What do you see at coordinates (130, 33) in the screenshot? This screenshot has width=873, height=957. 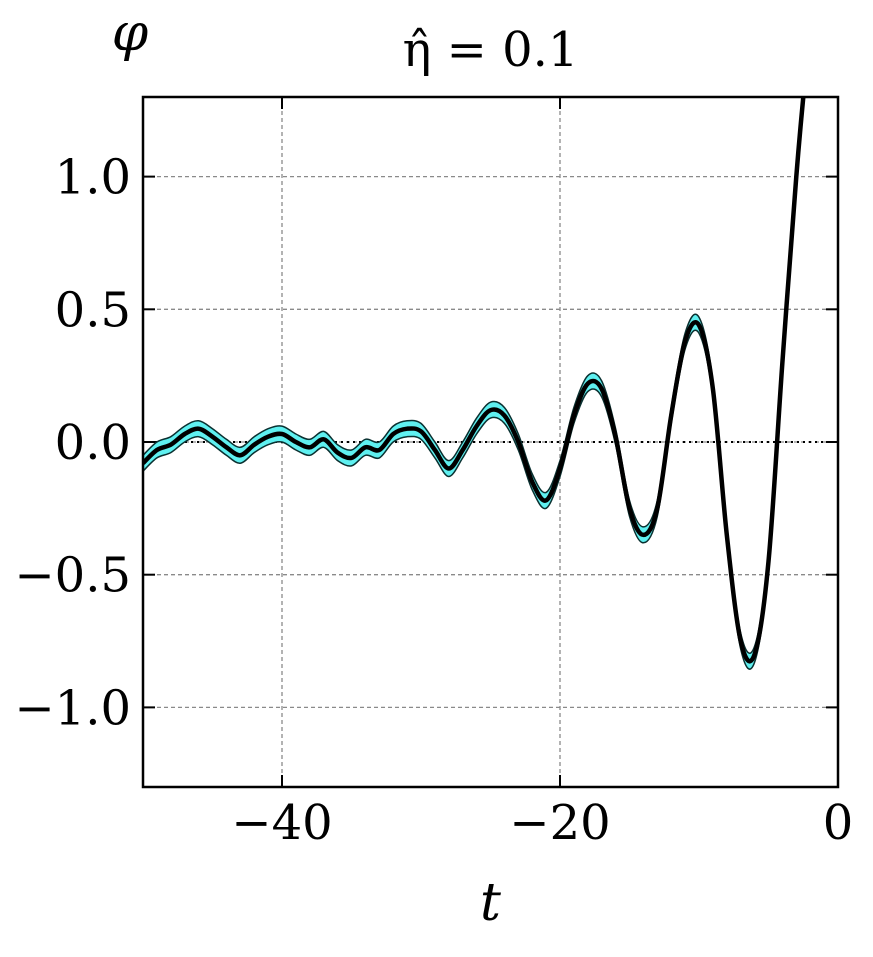 I see `y-axis-label: φ` at bounding box center [130, 33].